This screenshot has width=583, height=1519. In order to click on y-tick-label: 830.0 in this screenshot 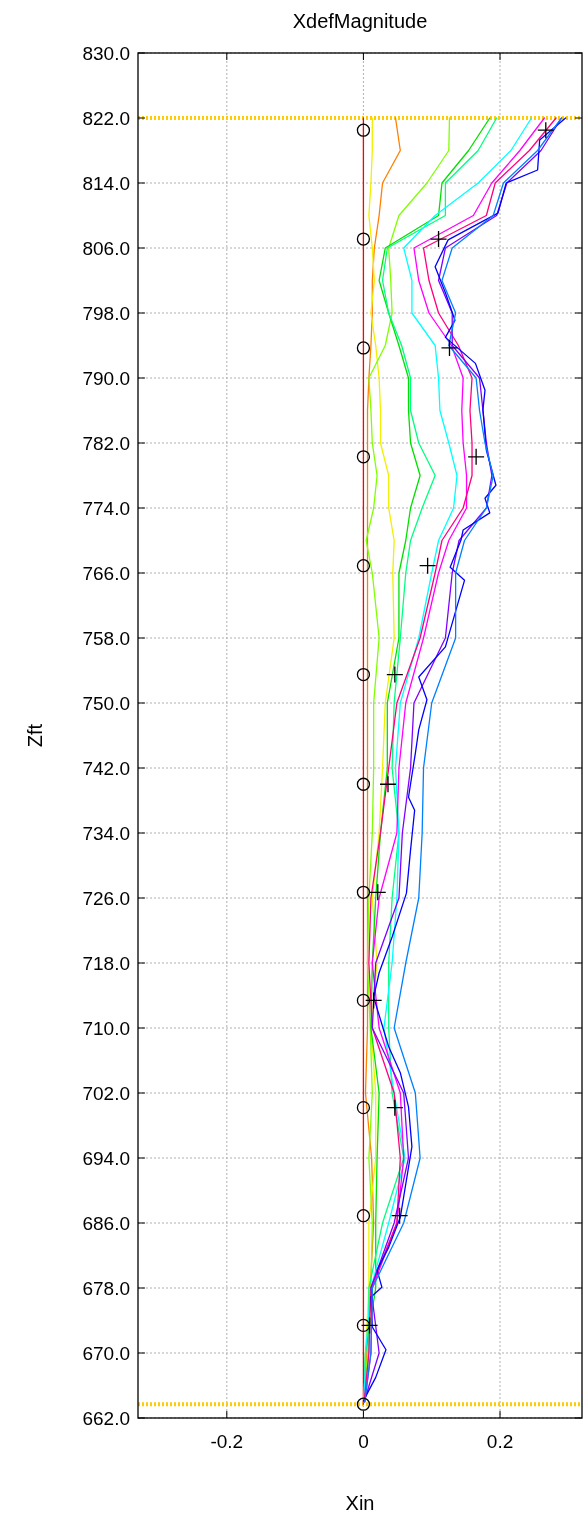, I will do `click(106, 53)`.